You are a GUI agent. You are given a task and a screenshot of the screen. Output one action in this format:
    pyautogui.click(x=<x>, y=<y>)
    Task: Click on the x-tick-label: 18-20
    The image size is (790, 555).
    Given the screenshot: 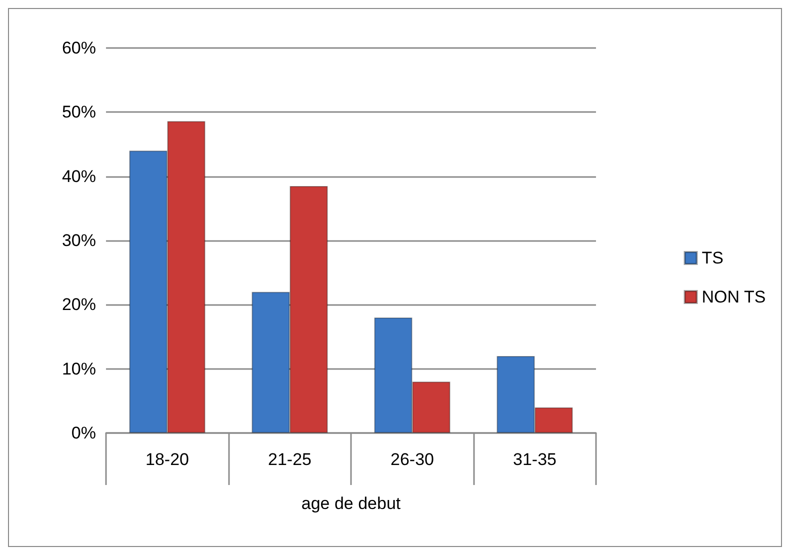 What is the action you would take?
    pyautogui.click(x=167, y=459)
    